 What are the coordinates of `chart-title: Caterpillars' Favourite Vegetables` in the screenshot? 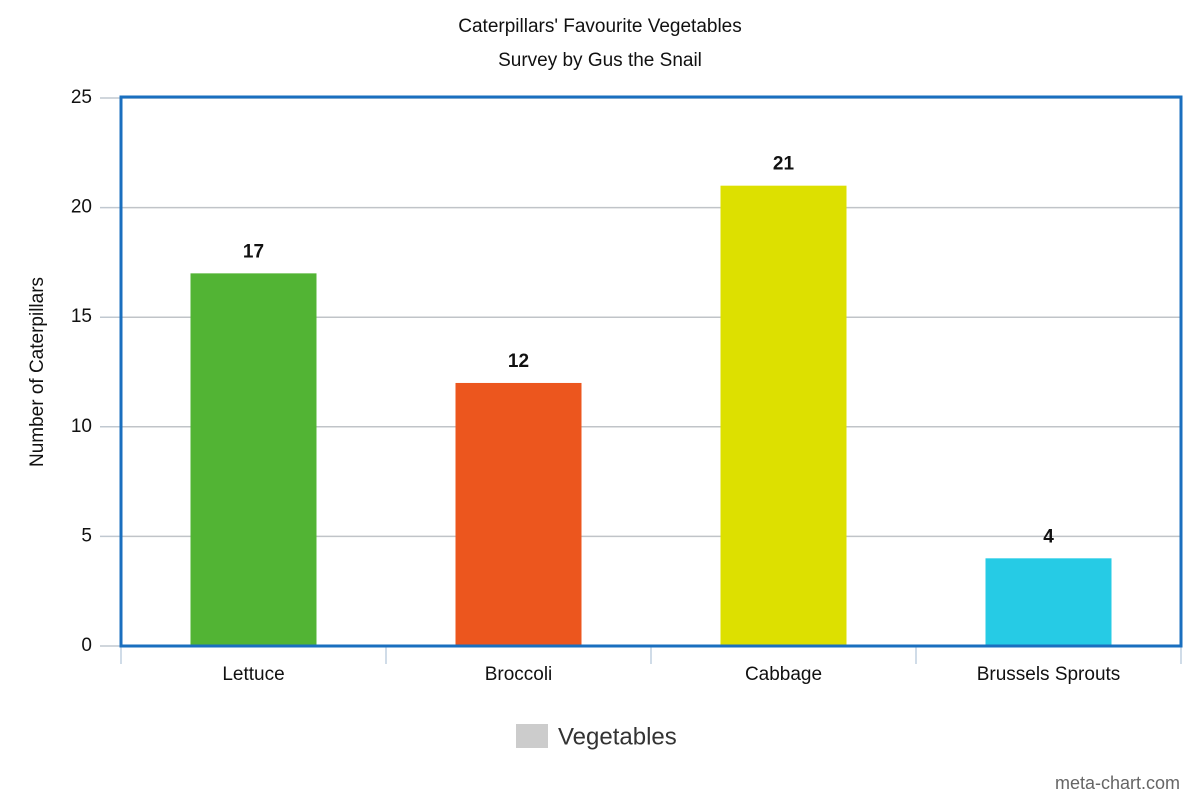 It's located at (600, 26).